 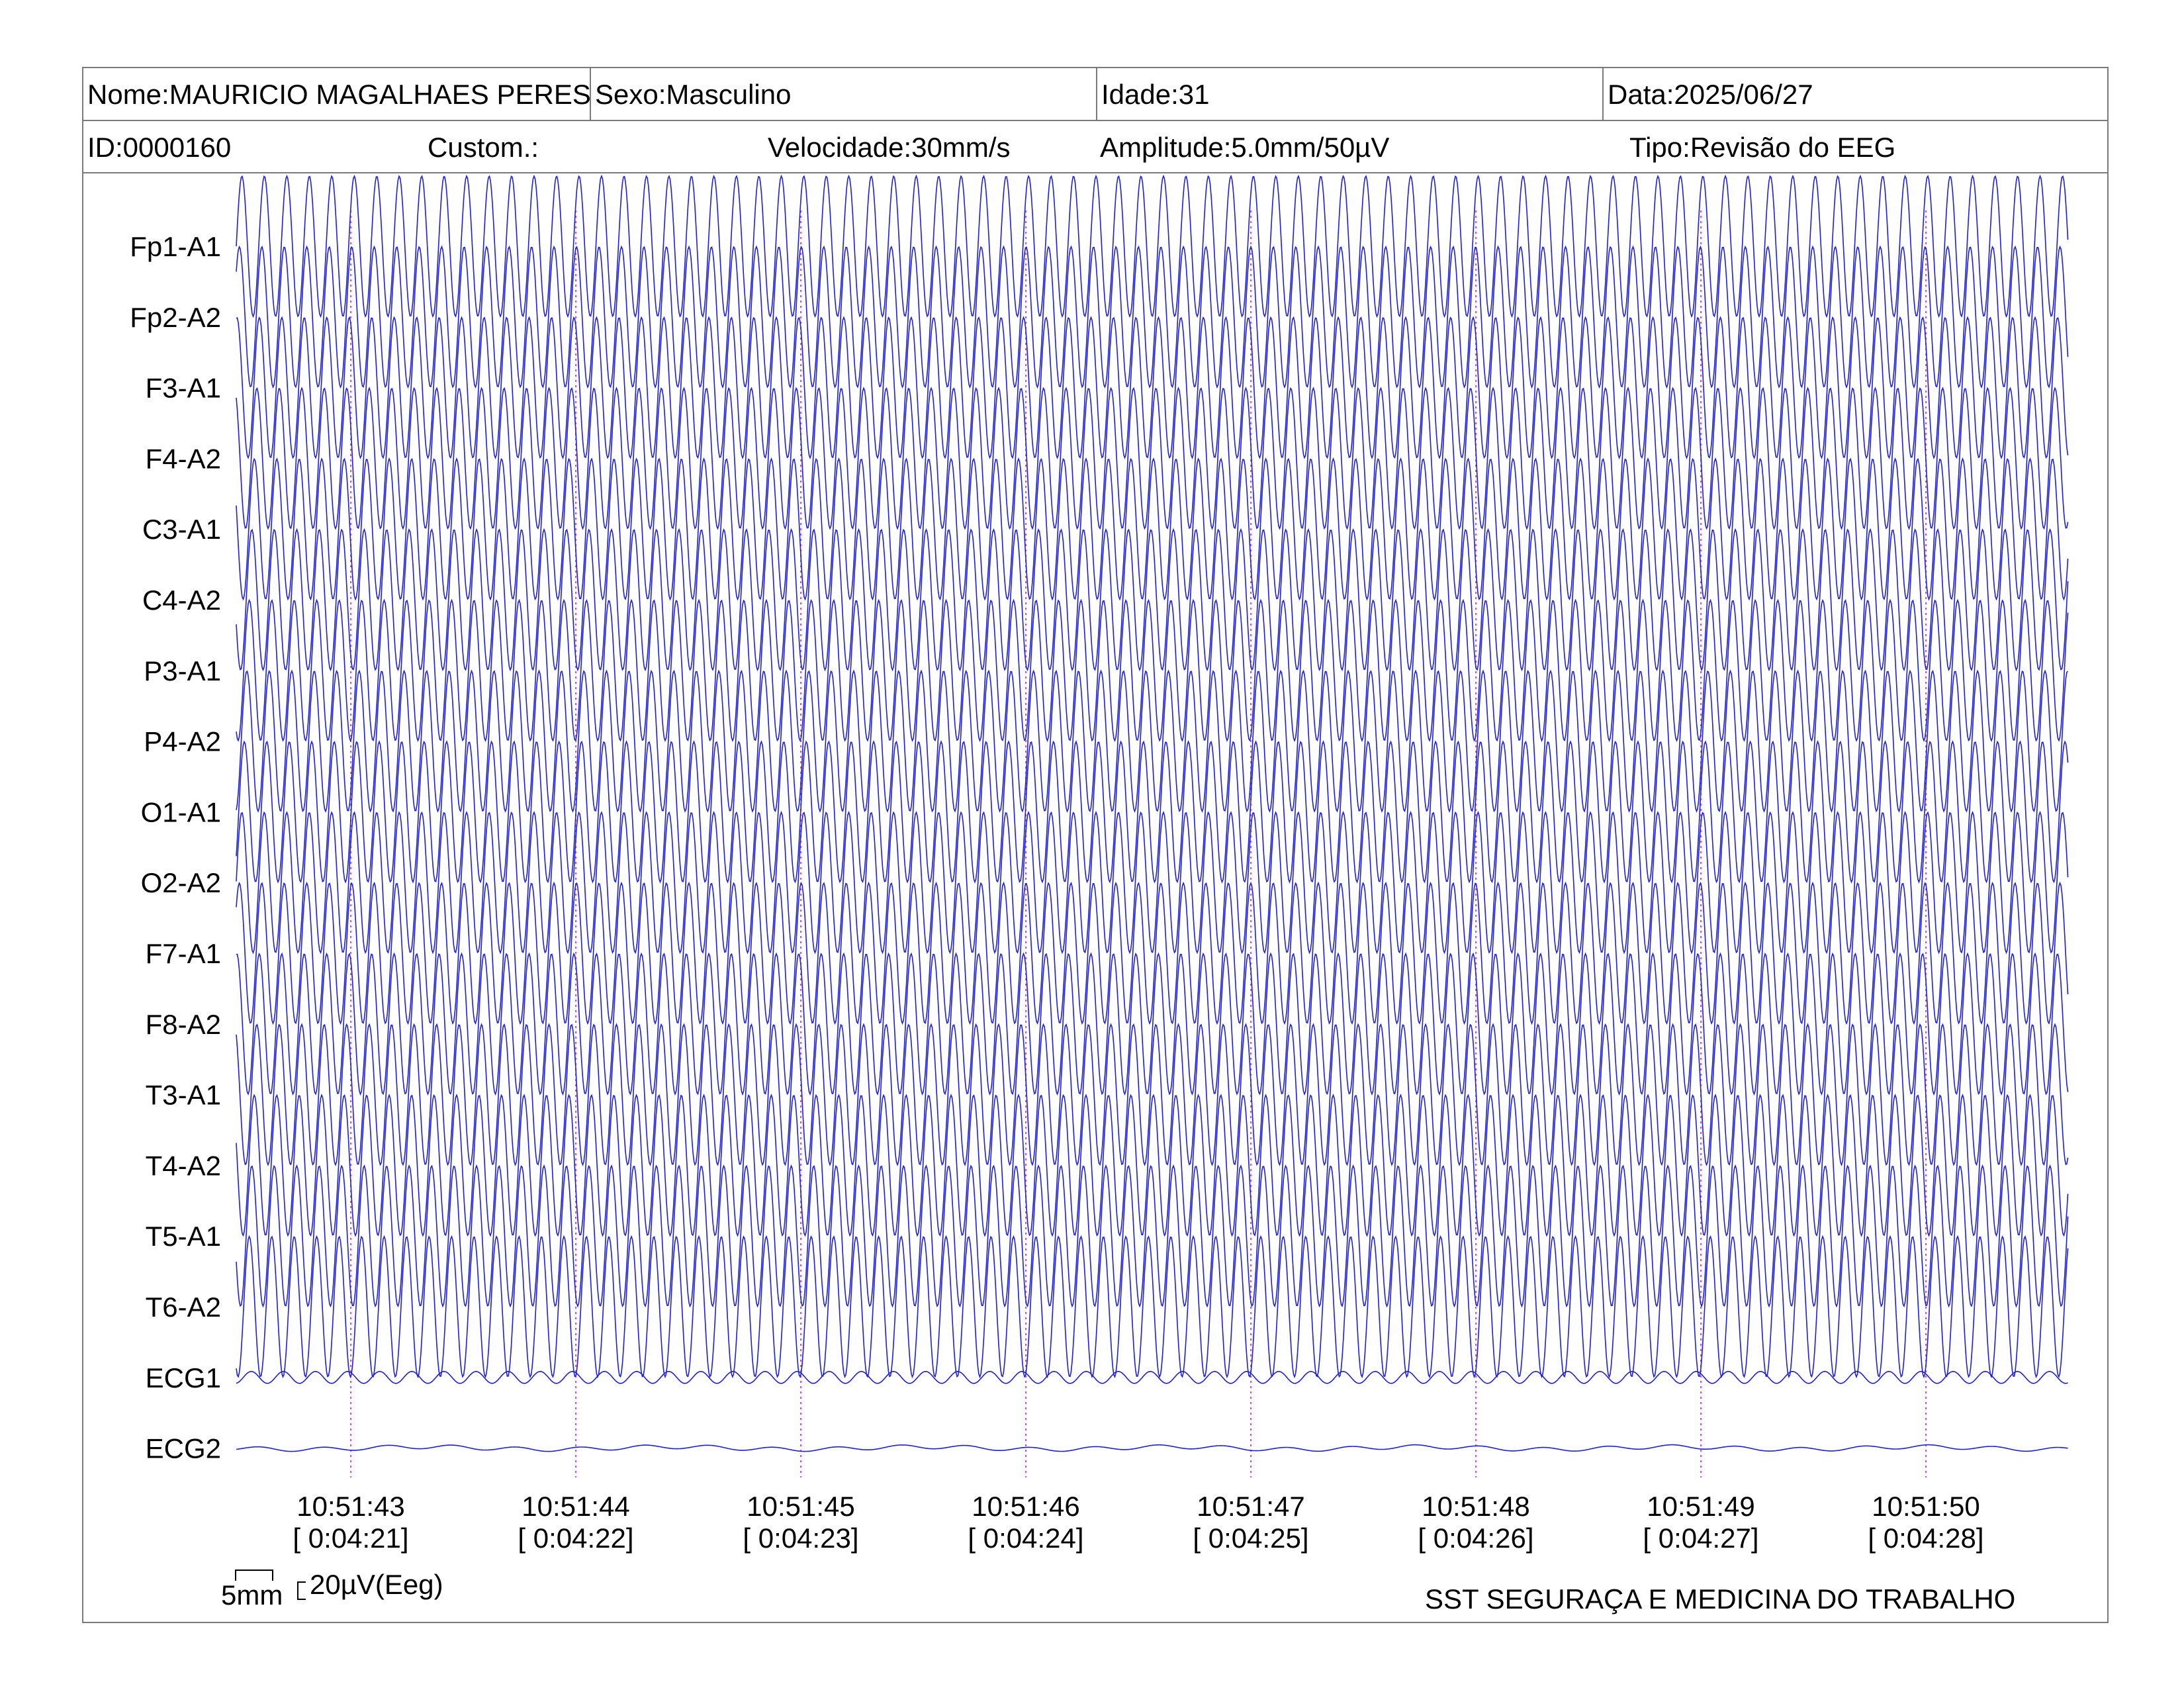 I want to click on time-label-elapsed: [ 0:04:26], so click(x=1476, y=1538).